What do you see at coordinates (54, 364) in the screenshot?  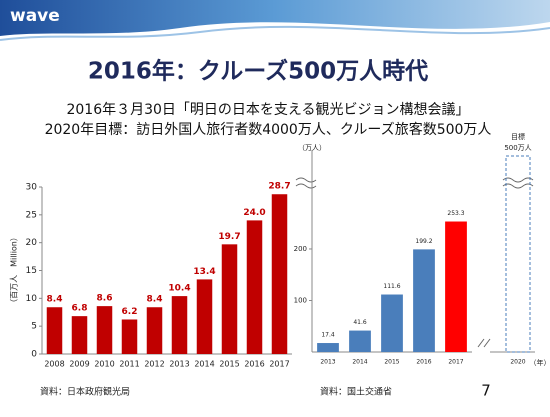 I see `x-tick-label: 2008` at bounding box center [54, 364].